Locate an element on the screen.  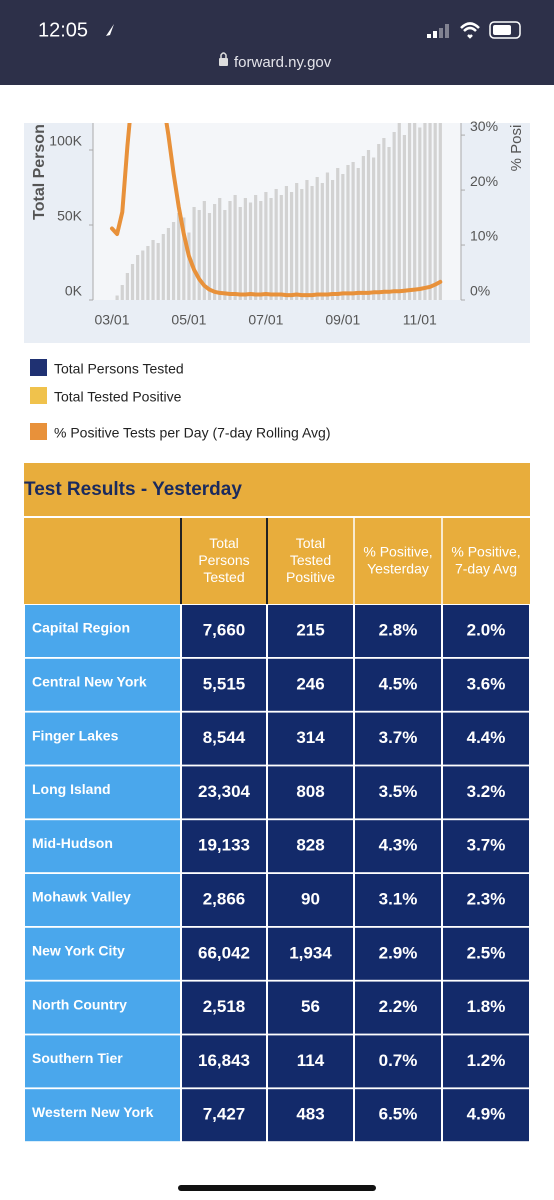
x-tick-label: 05/01 is located at coordinates (188, 320).